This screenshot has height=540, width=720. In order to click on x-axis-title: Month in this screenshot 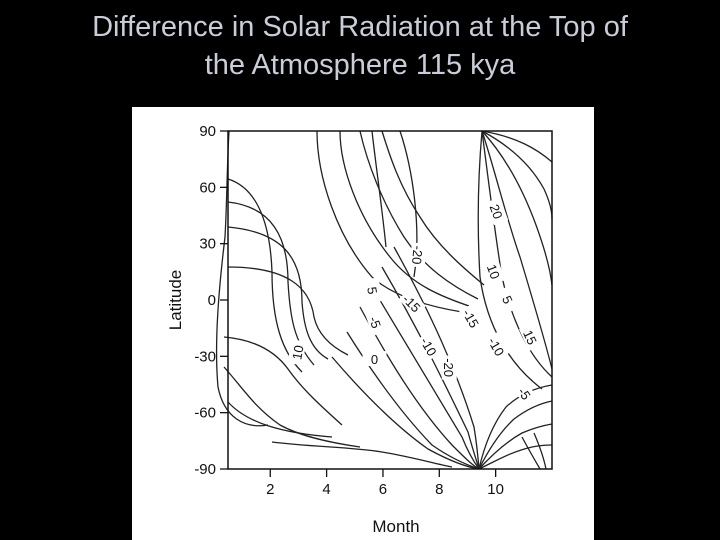, I will do `click(395, 526)`.